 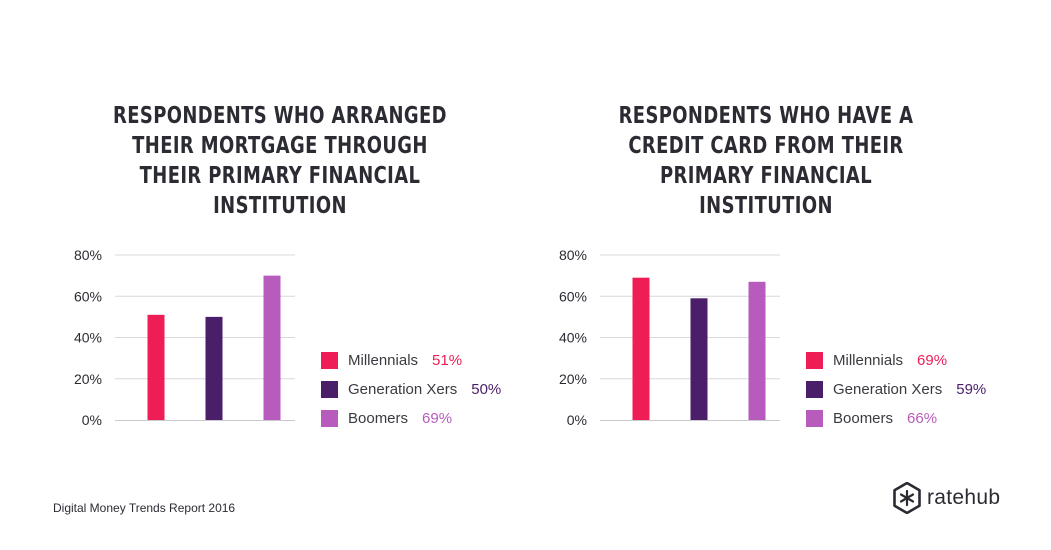 I want to click on source-note: Digital Money Trends Report 2016, so click(x=144, y=508).